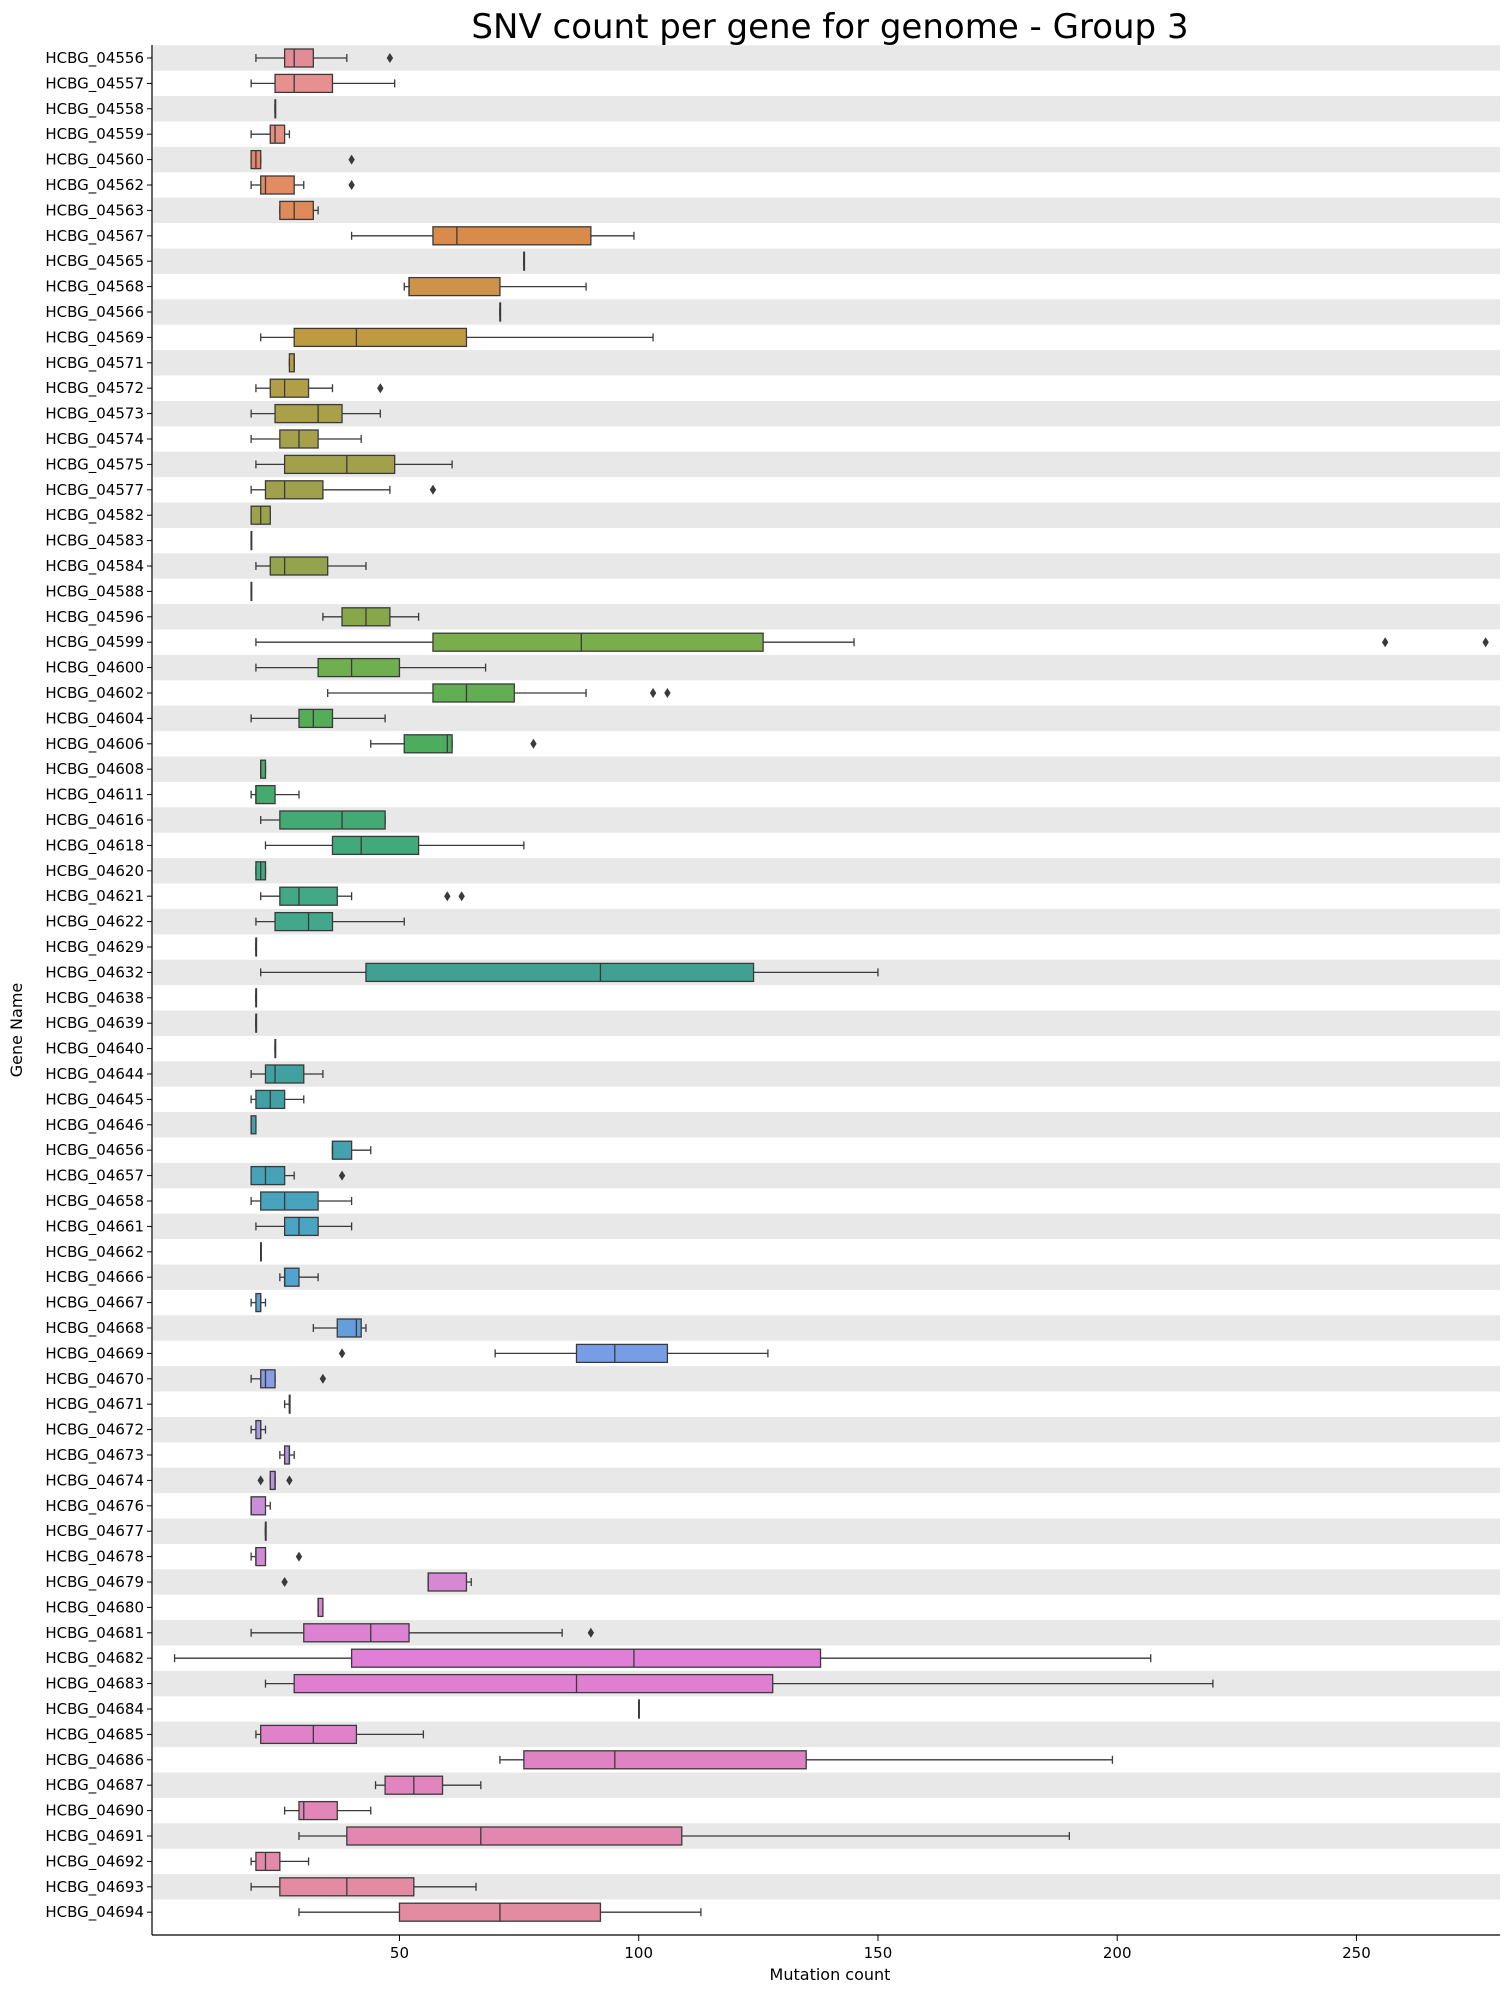  What do you see at coordinates (94, 414) in the screenshot?
I see `y-tick-label: HCBG_04573` at bounding box center [94, 414].